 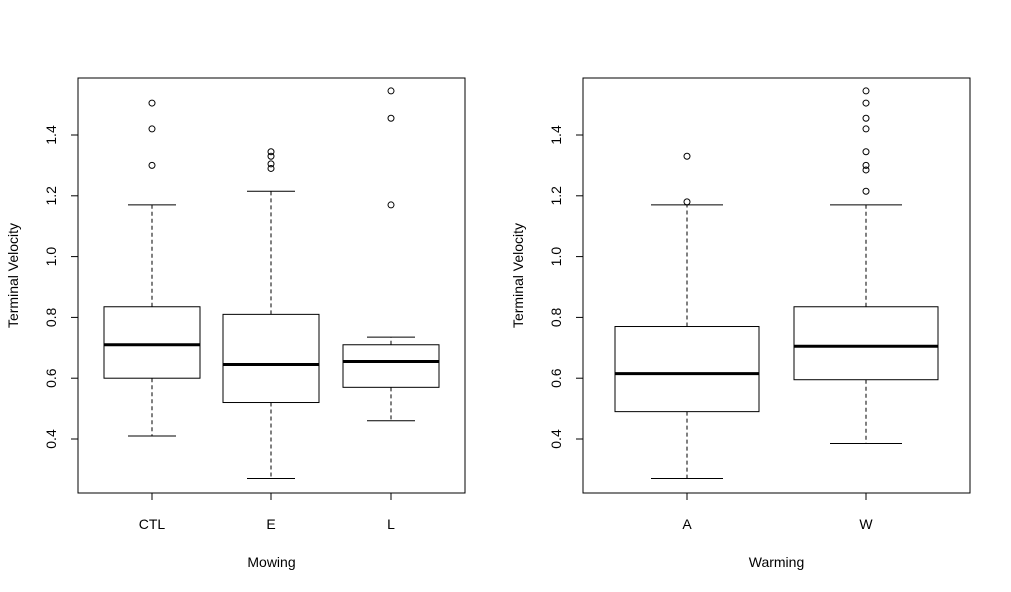 What do you see at coordinates (866, 524) in the screenshot?
I see `x-tick-label: W` at bounding box center [866, 524].